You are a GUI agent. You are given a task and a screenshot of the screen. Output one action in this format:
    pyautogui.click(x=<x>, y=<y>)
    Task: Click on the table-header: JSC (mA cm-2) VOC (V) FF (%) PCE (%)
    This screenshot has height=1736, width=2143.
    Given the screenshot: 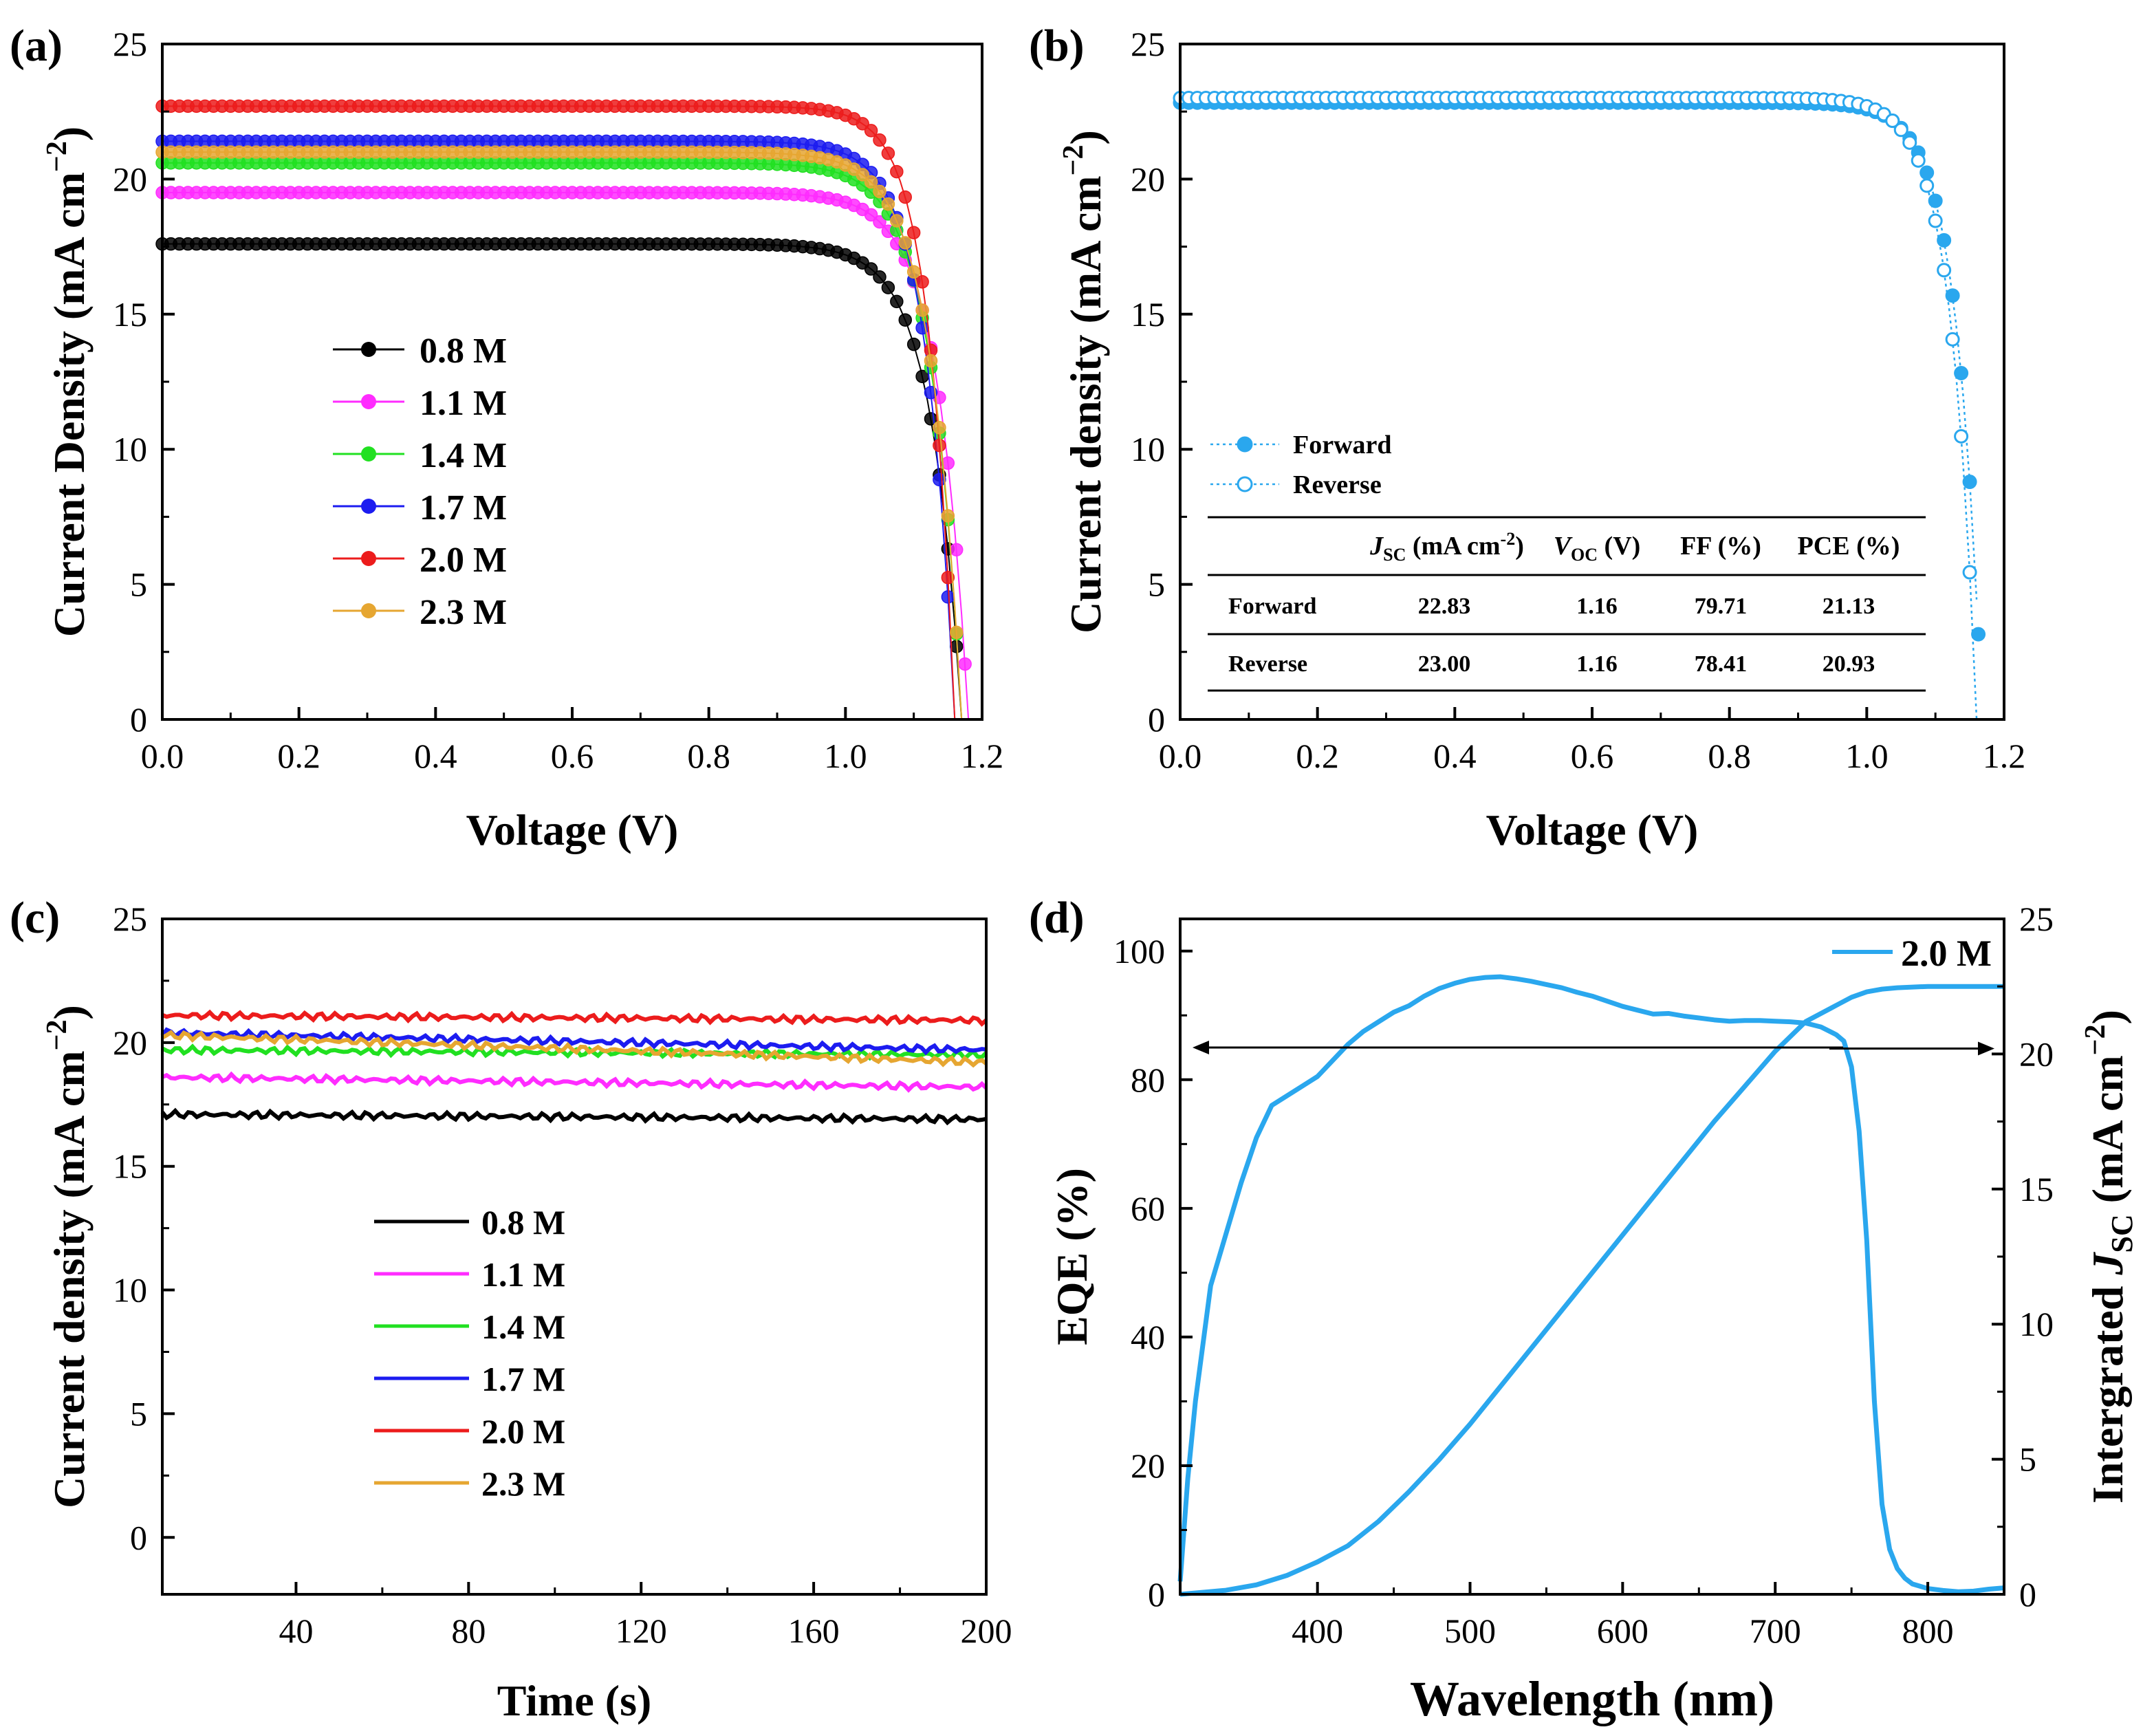 What is the action you would take?
    pyautogui.click(x=1634, y=547)
    